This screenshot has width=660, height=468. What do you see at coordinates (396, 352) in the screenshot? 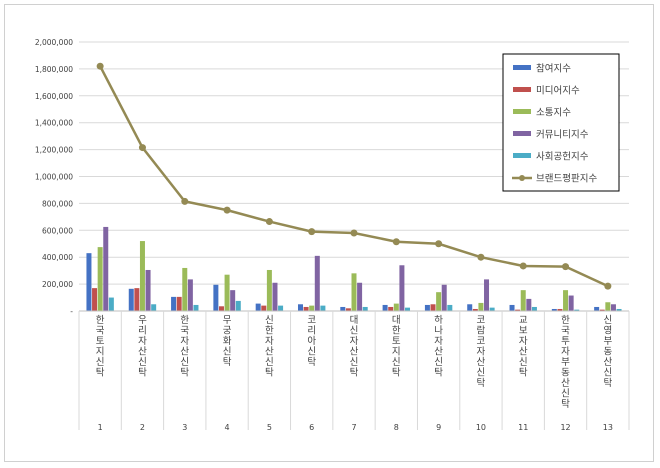
I see `category-name-char: 지` at bounding box center [396, 352].